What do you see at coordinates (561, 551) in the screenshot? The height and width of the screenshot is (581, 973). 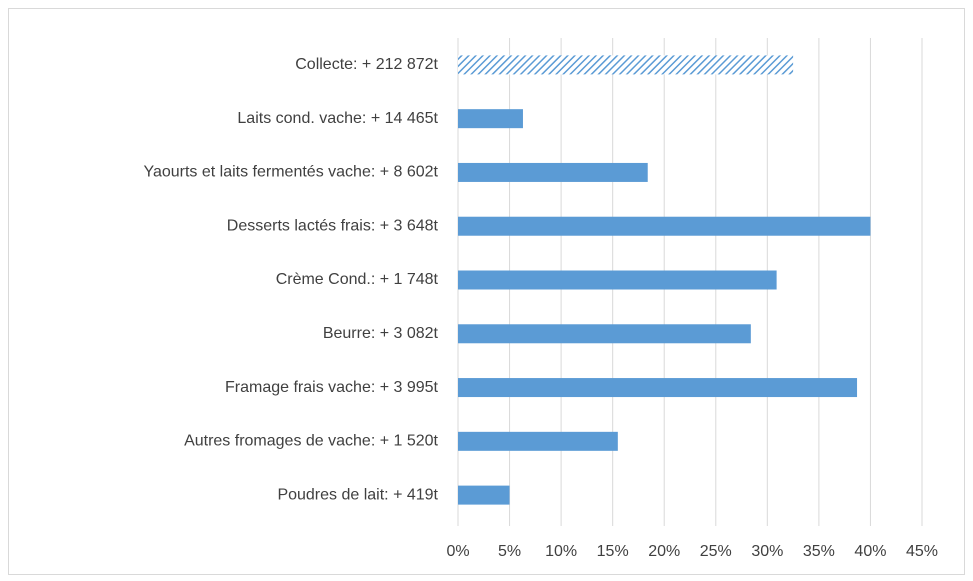 I see `x-tick-label: 10%` at bounding box center [561, 551].